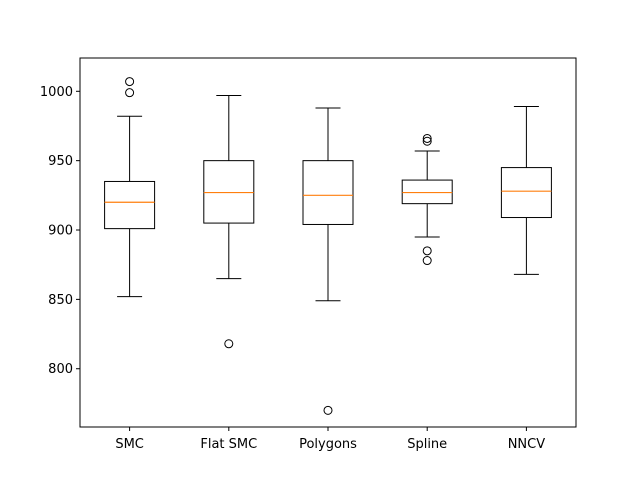 The image size is (640, 480). Describe the element at coordinates (60, 231) in the screenshot. I see `y-tick-label: 900` at that location.